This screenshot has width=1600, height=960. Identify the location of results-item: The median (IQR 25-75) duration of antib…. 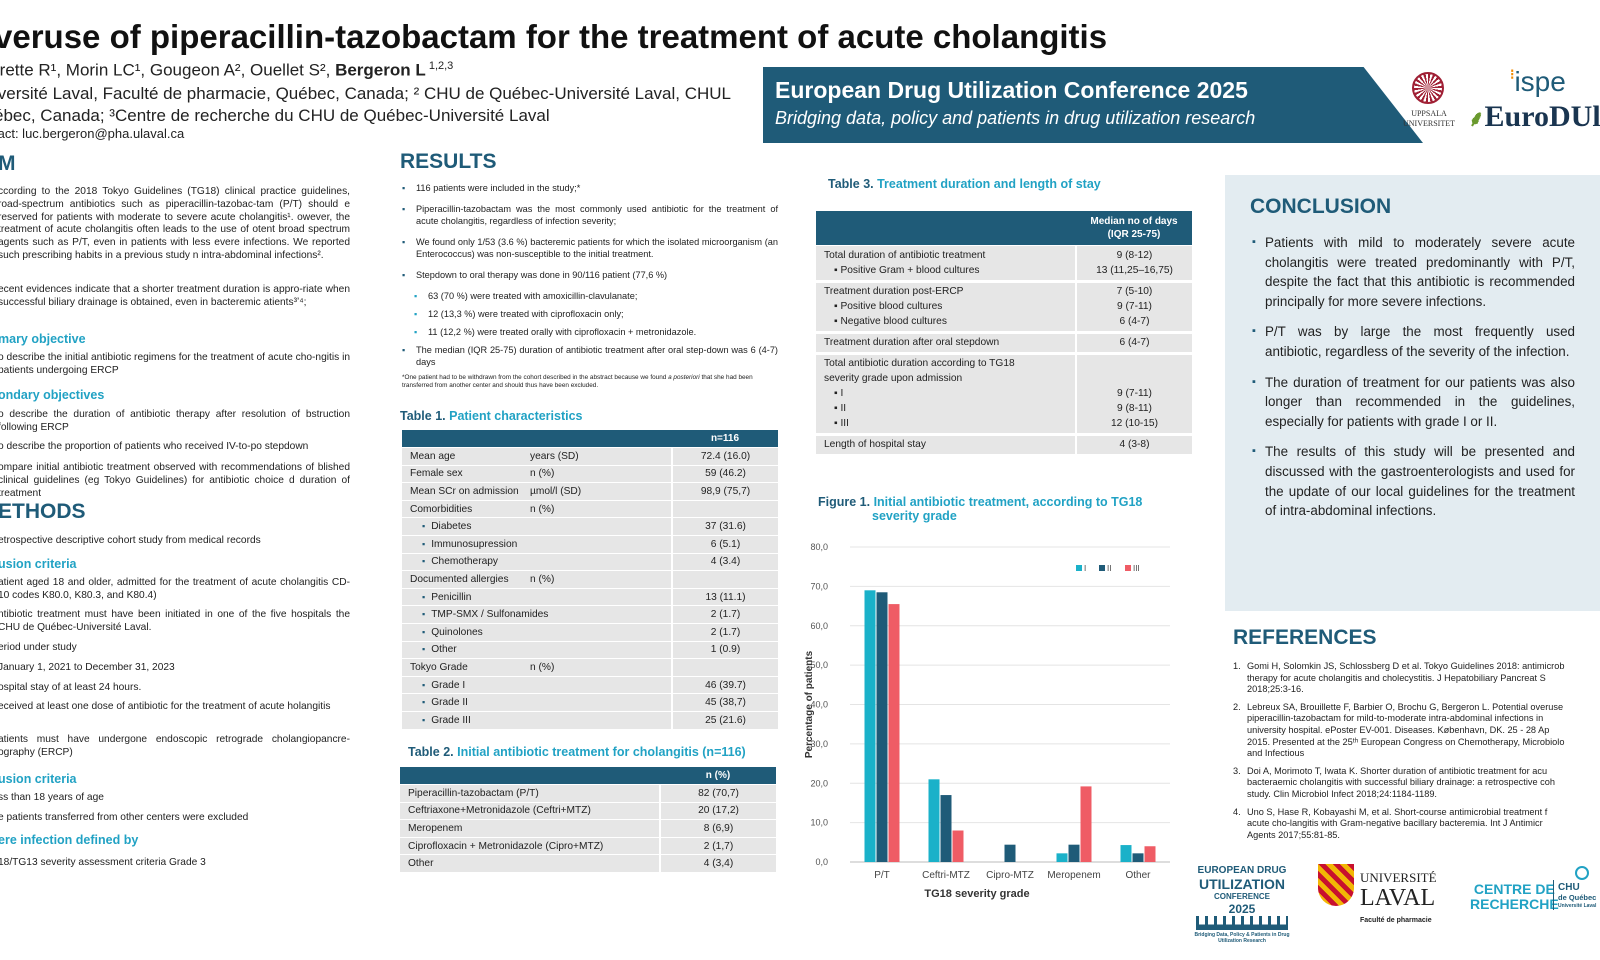
(590, 356).